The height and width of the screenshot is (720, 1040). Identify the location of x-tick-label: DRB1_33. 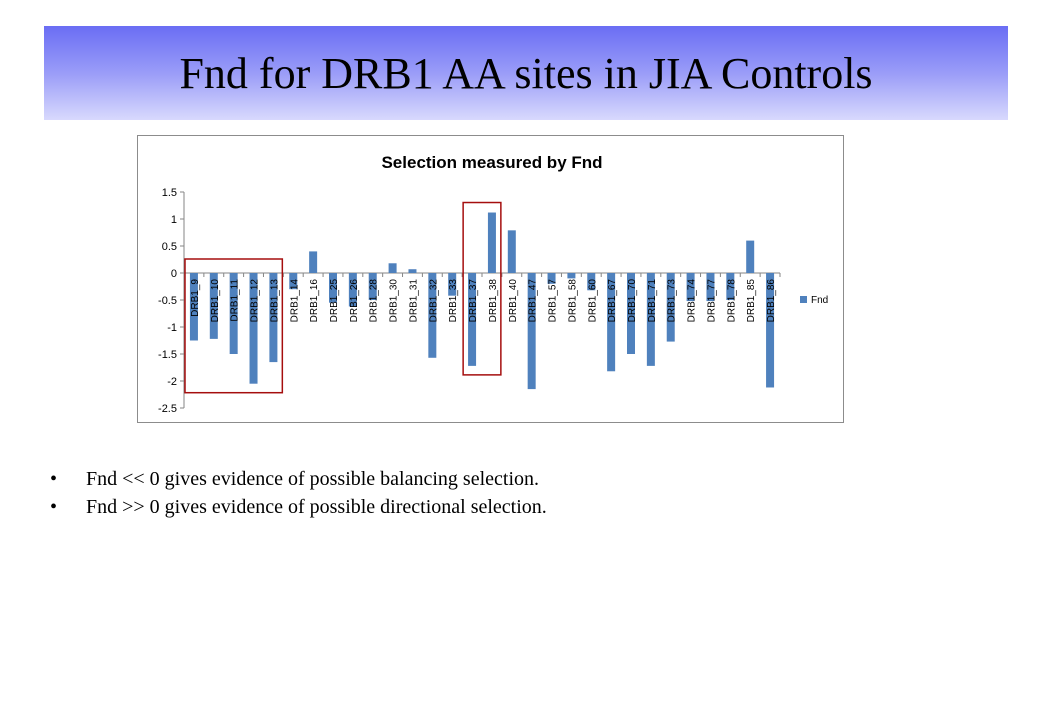
(453, 301).